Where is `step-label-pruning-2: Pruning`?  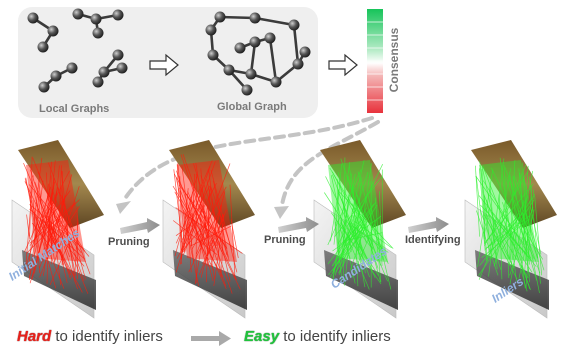
step-label-pruning-2: Pruning is located at coordinates (285, 240).